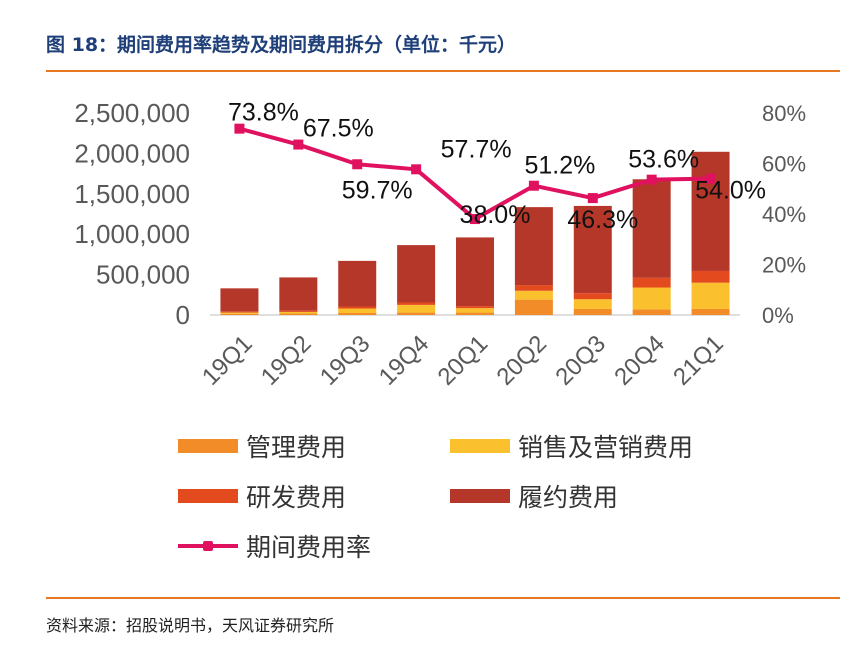 Image resolution: width=866 pixels, height=647 pixels. I want to click on legend-item-fulfillment: 履约费用, so click(534, 496).